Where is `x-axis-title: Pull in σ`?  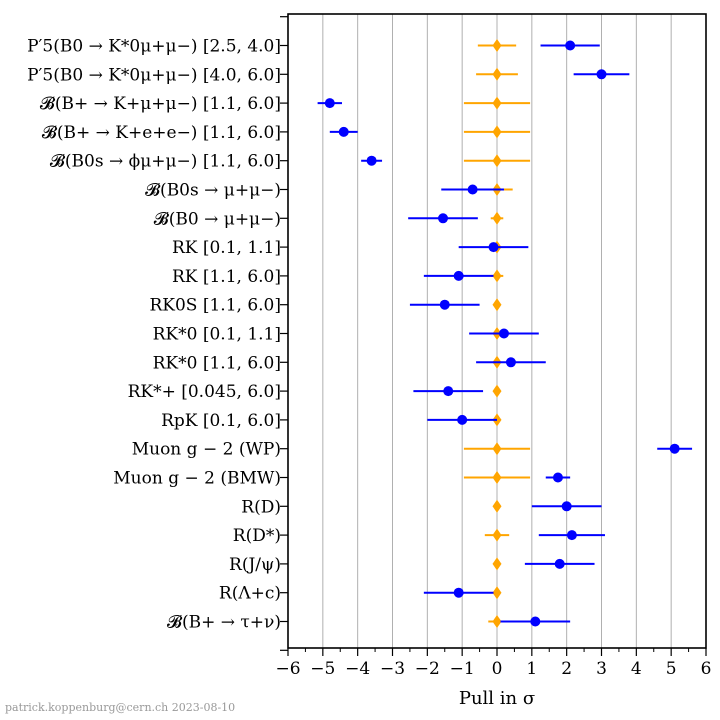 x-axis-title: Pull in σ is located at coordinates (497, 698).